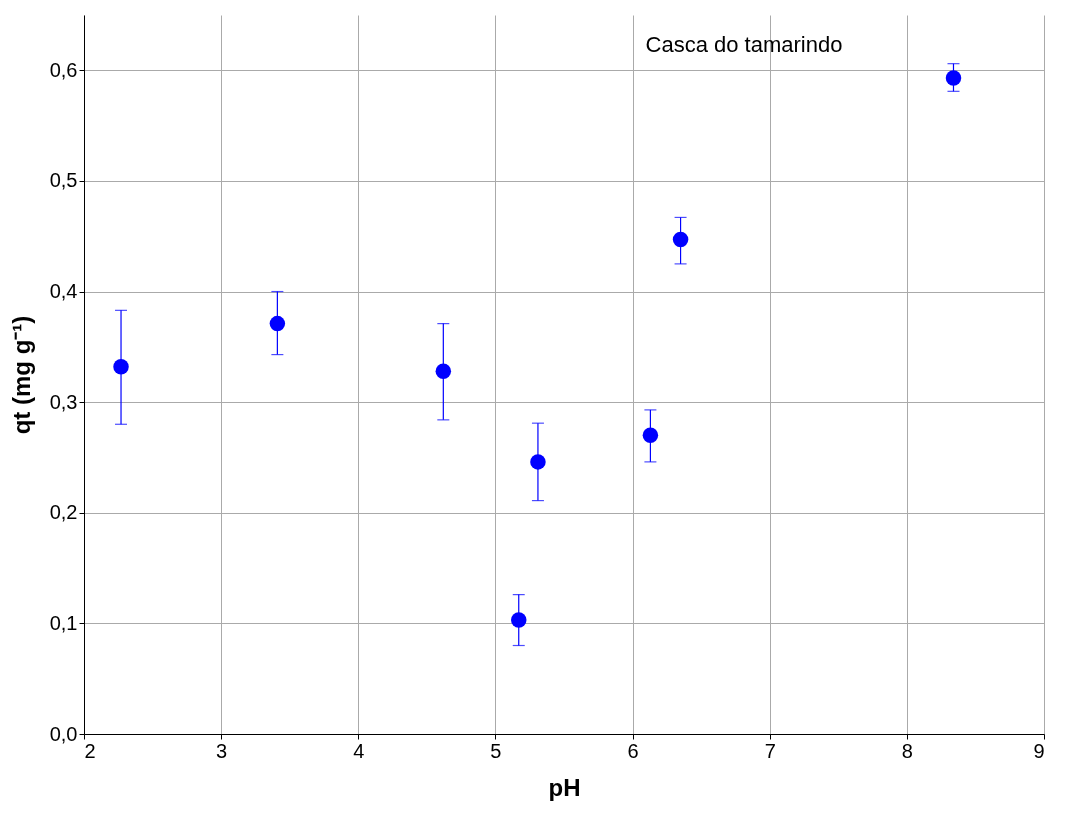  I want to click on x-axis-title: pH, so click(564, 787).